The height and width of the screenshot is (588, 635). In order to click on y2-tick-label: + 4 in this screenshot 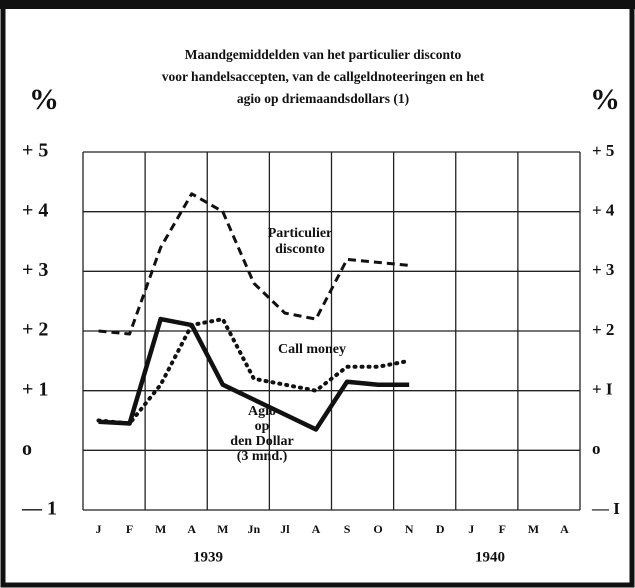, I will do `click(603, 210)`.